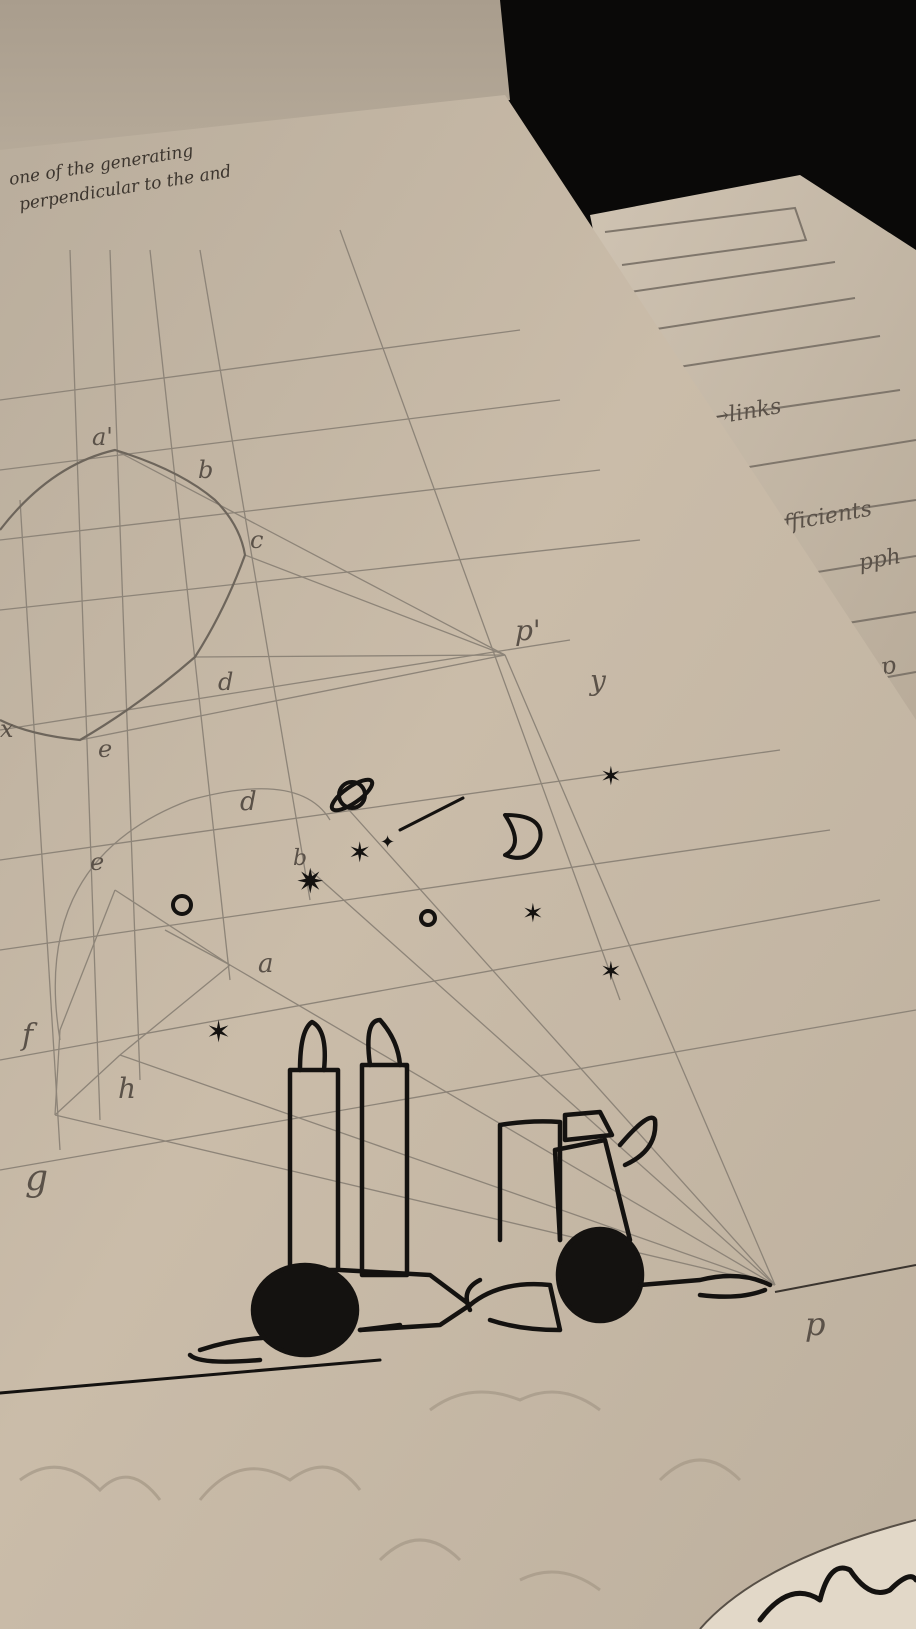  I want to click on planet-left-icon, so click(182, 905).